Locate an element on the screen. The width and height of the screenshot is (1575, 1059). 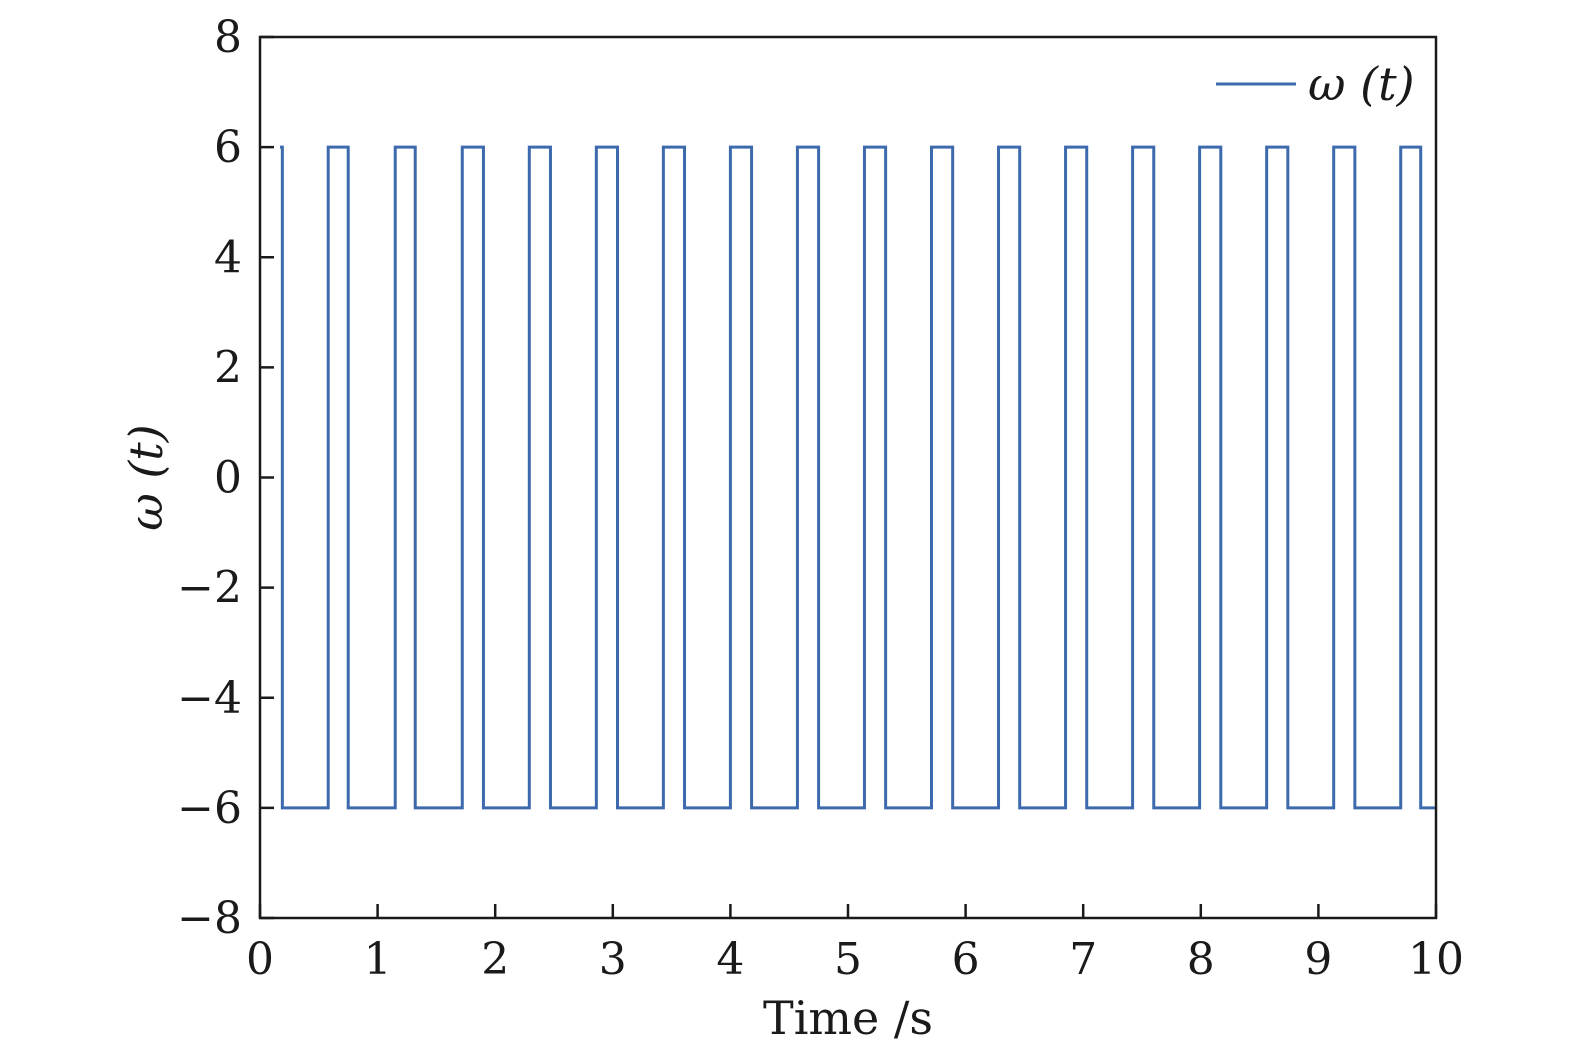
y-tick-label: 4 is located at coordinates (228, 257).